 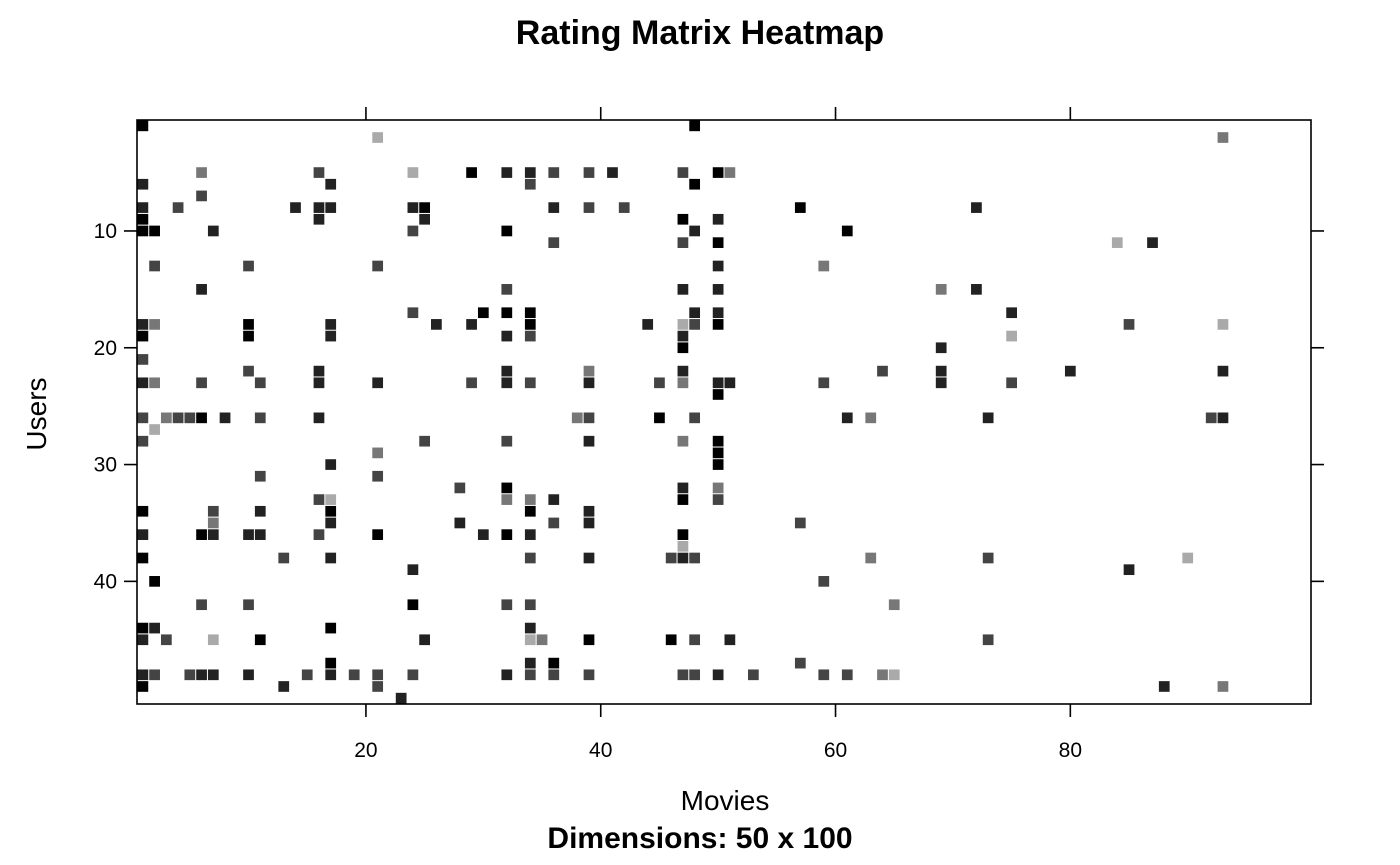 What do you see at coordinates (700, 33) in the screenshot?
I see `chart-title: Rating Matrix Heatmap` at bounding box center [700, 33].